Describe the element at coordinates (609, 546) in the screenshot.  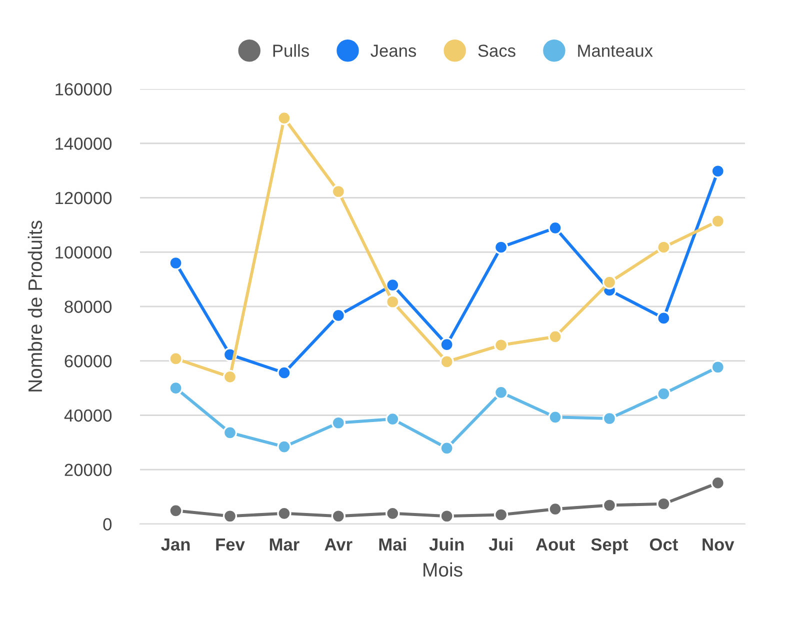
I see `x-tick-label: Sept` at that location.